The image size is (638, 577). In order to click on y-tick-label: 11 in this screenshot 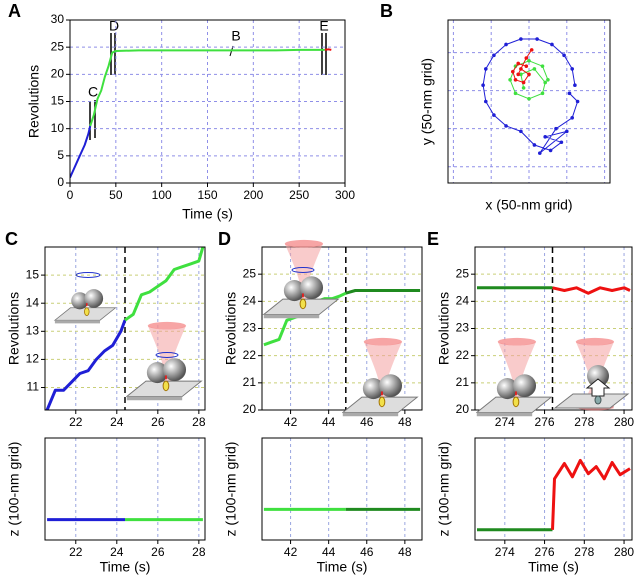, I will do `click(33, 387)`.